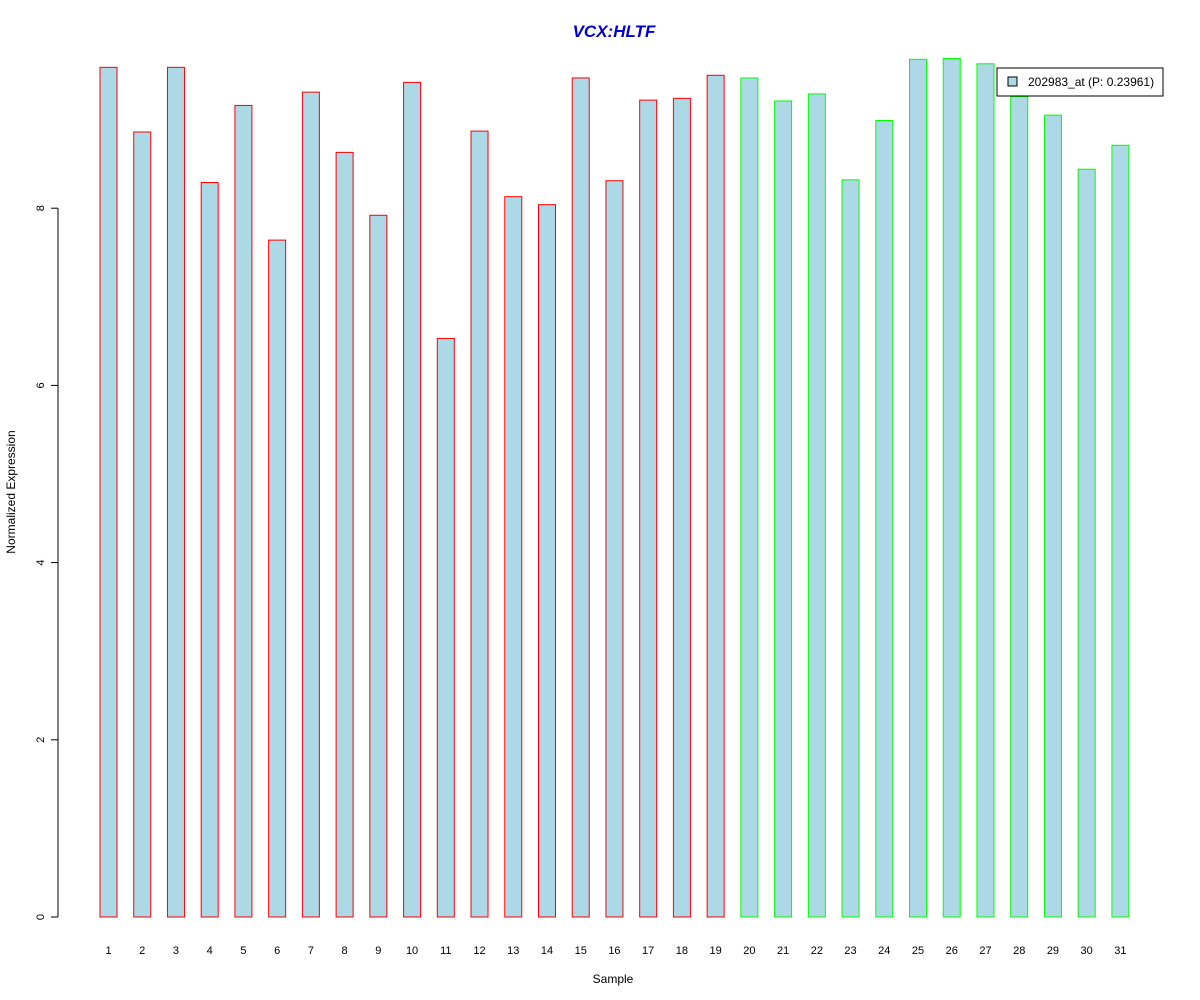  I want to click on y-axis: 0 2 4 6 8, so click(47, 562).